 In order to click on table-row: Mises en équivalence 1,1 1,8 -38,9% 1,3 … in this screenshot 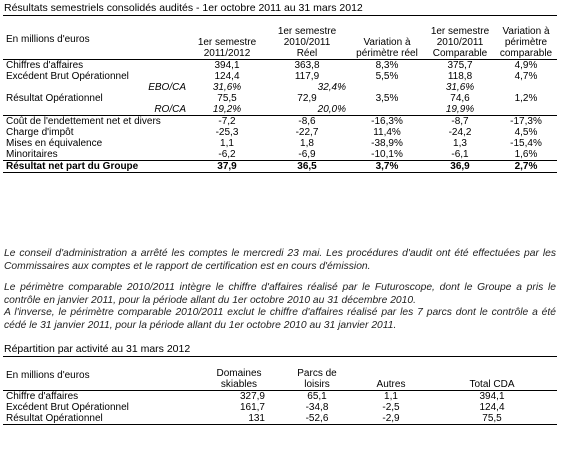, I will do `click(274, 143)`.